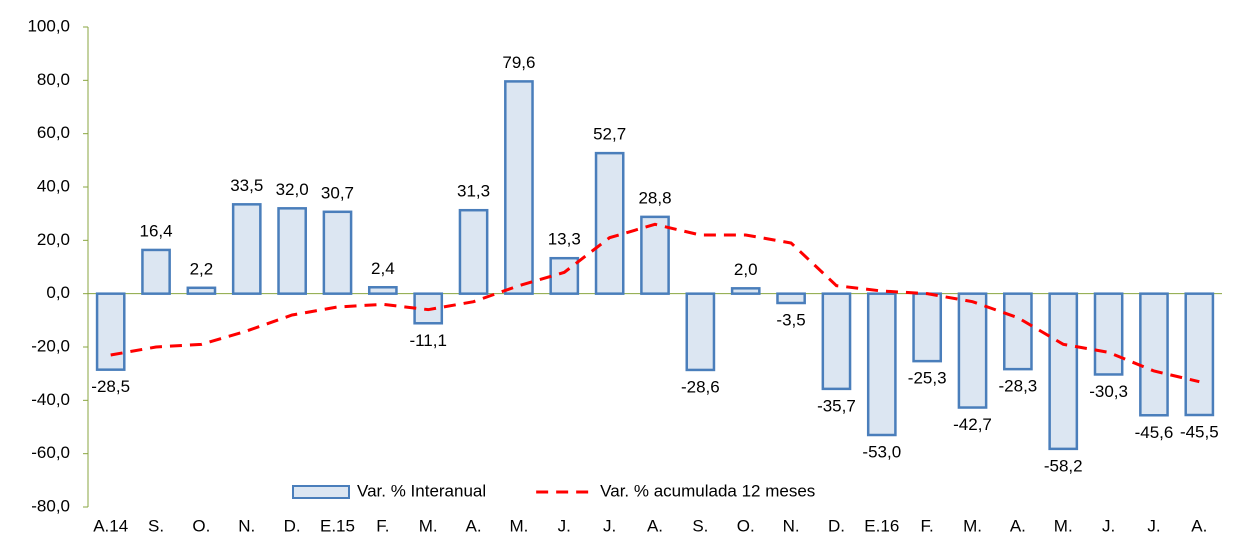 The image size is (1238, 544). I want to click on y-tick-label: 100,0, so click(48, 25).